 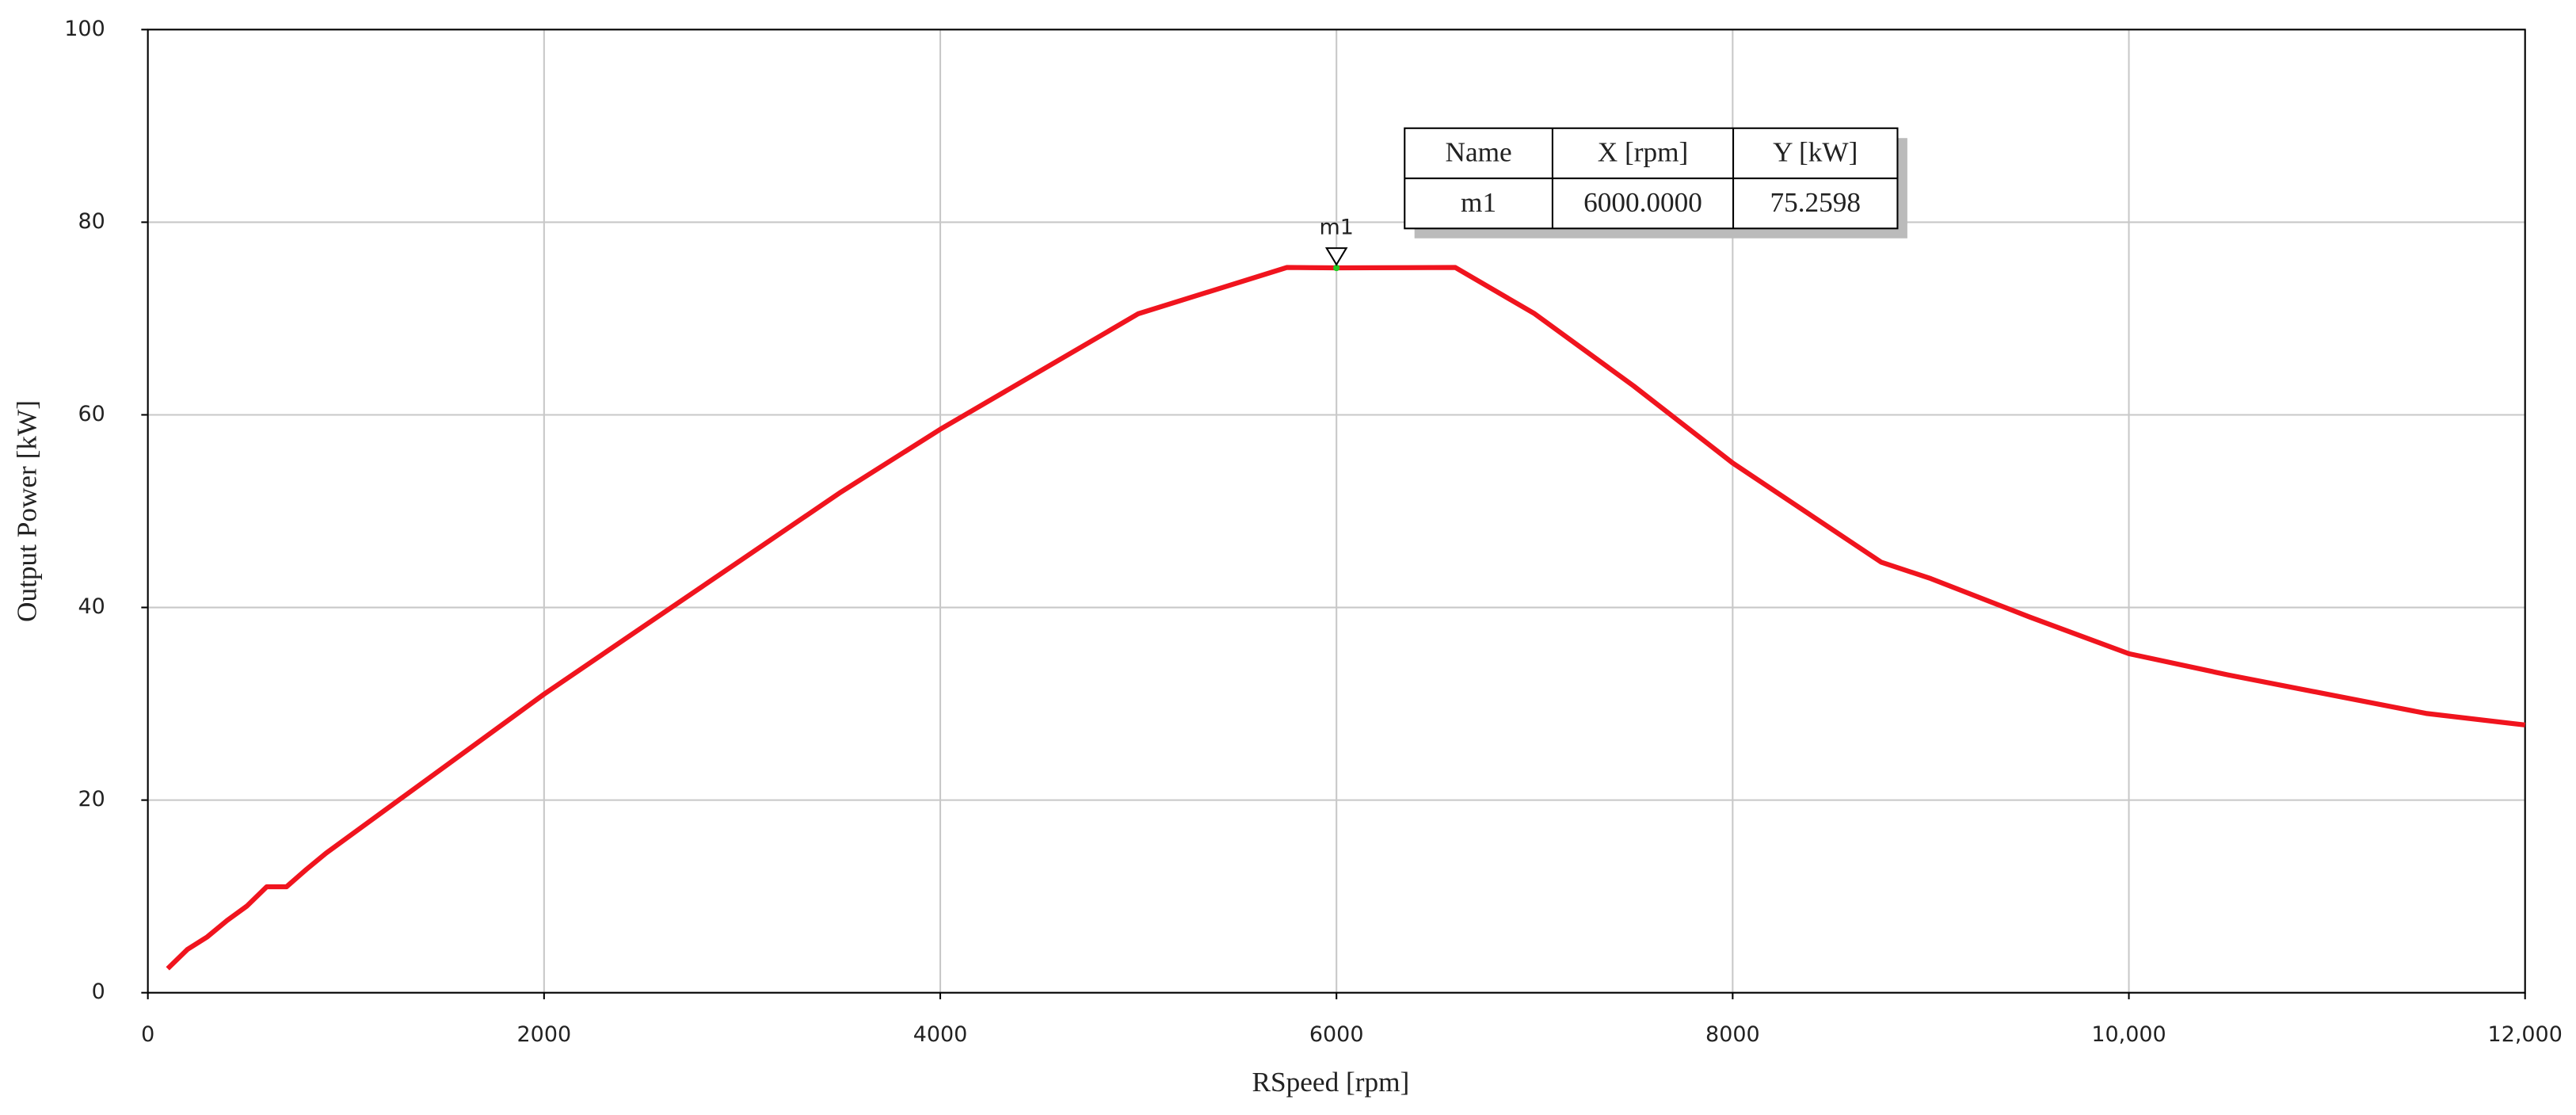 I want to click on y-axis-label: Output Power [kW], so click(x=27, y=511).